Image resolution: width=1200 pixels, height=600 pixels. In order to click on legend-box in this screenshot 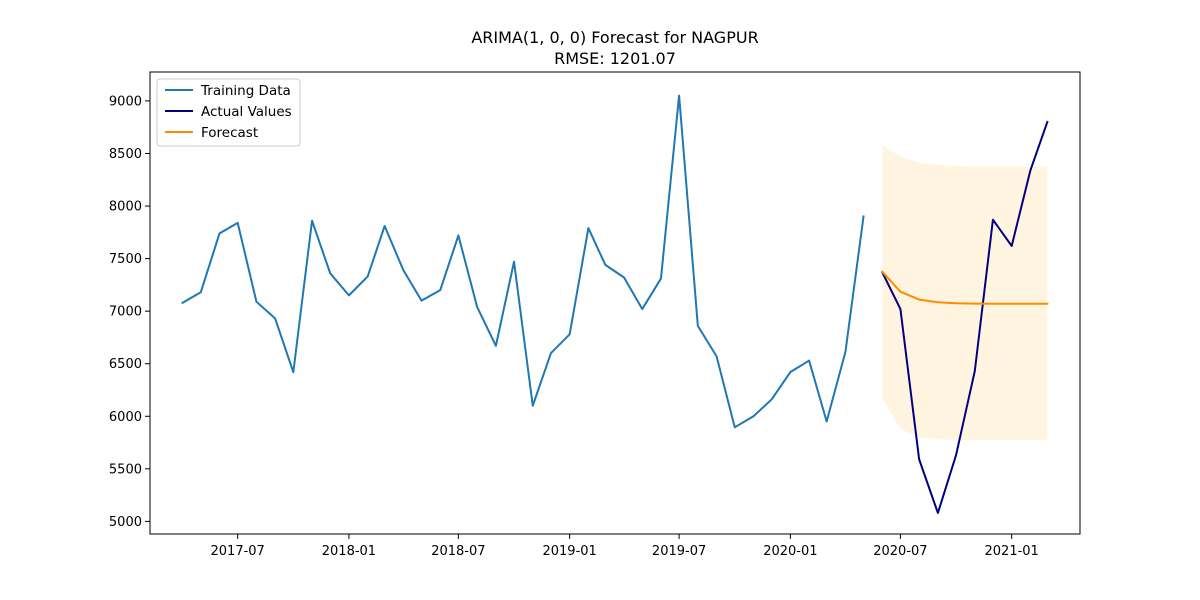, I will do `click(228, 112)`.